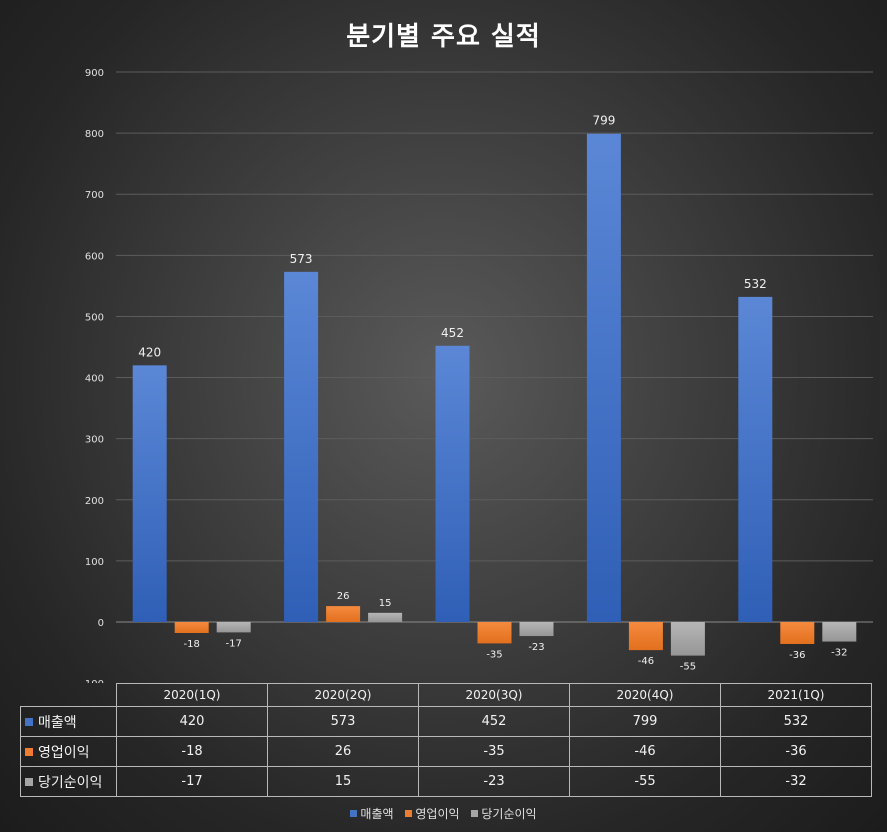 This screenshot has width=887, height=832. What do you see at coordinates (301, 259) in the screenshot?
I see `data-label: 573` at bounding box center [301, 259].